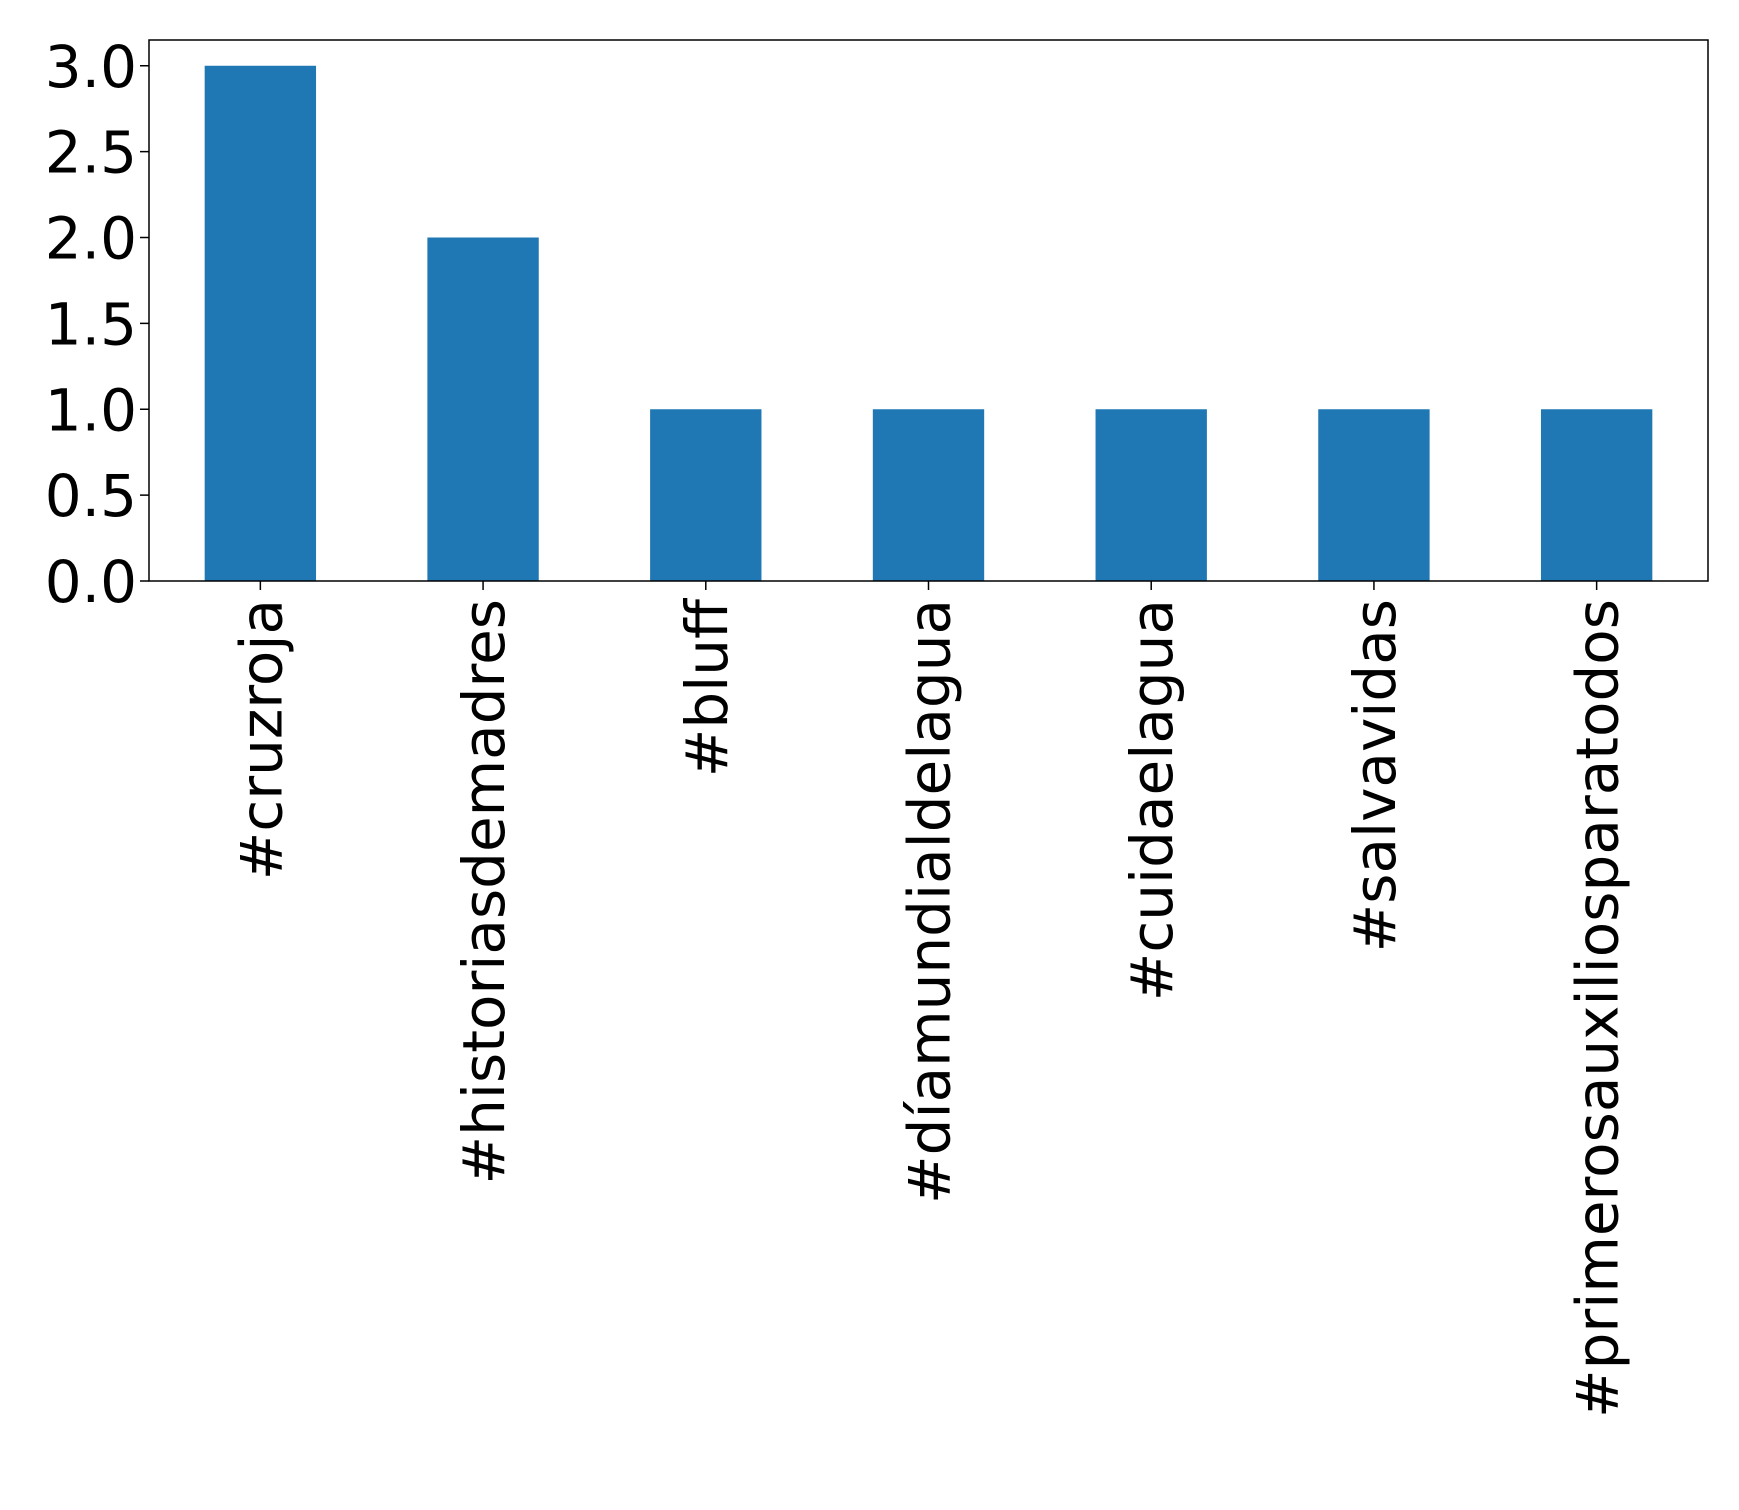  I want to click on x-tick-label: #bluff, so click(707, 687).